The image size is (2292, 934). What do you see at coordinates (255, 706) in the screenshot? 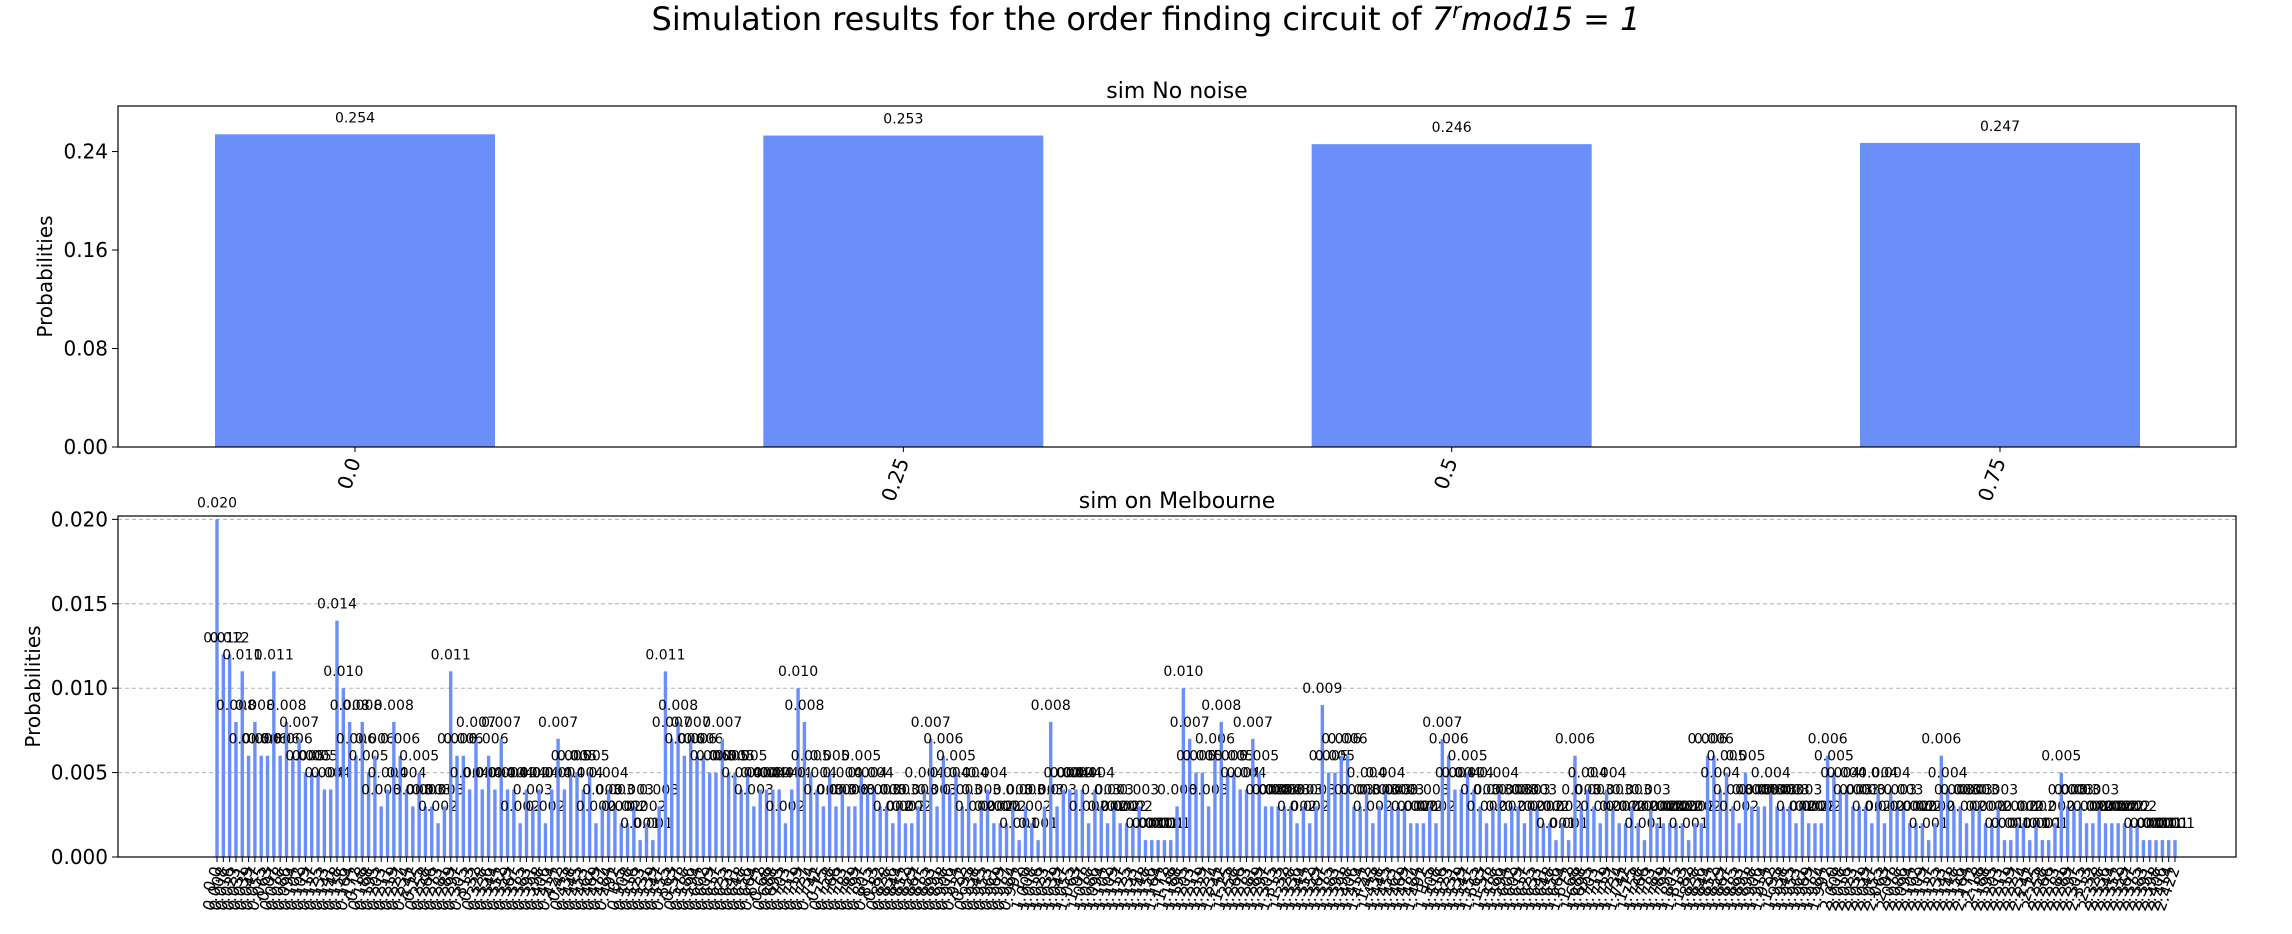
I see `data-label: 0.008` at bounding box center [255, 706].